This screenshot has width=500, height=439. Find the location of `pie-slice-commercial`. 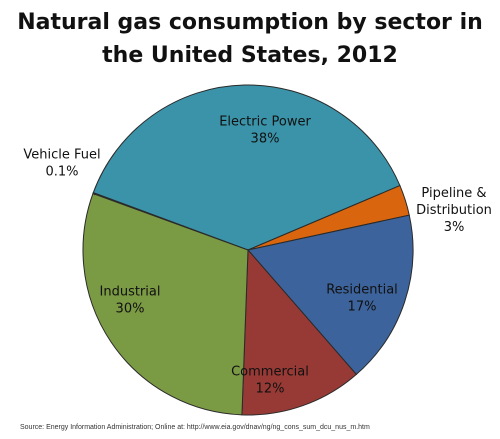

pie-slice-commercial is located at coordinates (299, 332).